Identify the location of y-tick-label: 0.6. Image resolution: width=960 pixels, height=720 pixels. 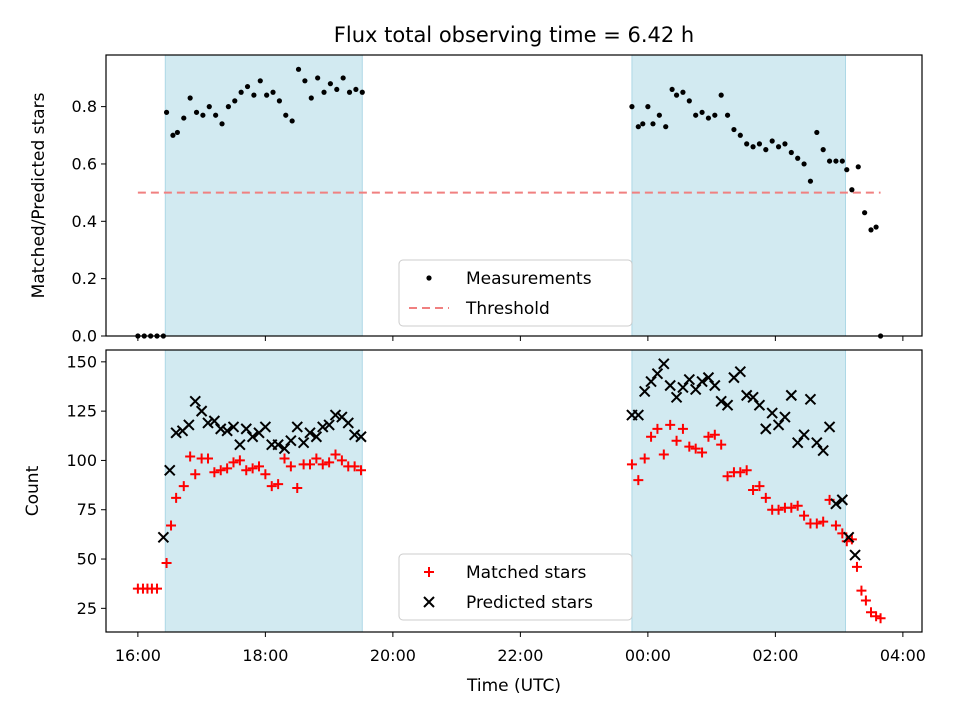
(84, 163).